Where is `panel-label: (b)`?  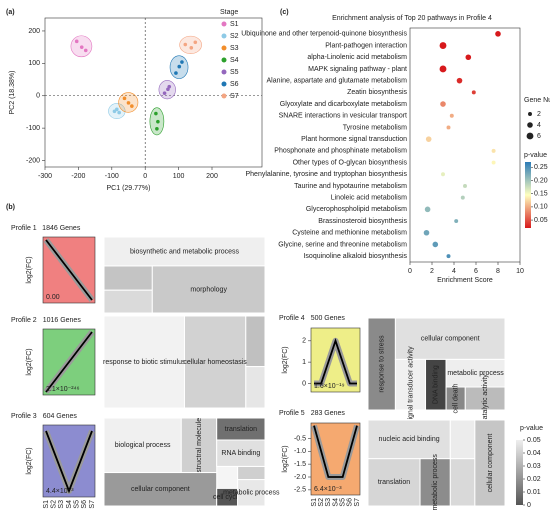 panel-label: (b) is located at coordinates (10, 207).